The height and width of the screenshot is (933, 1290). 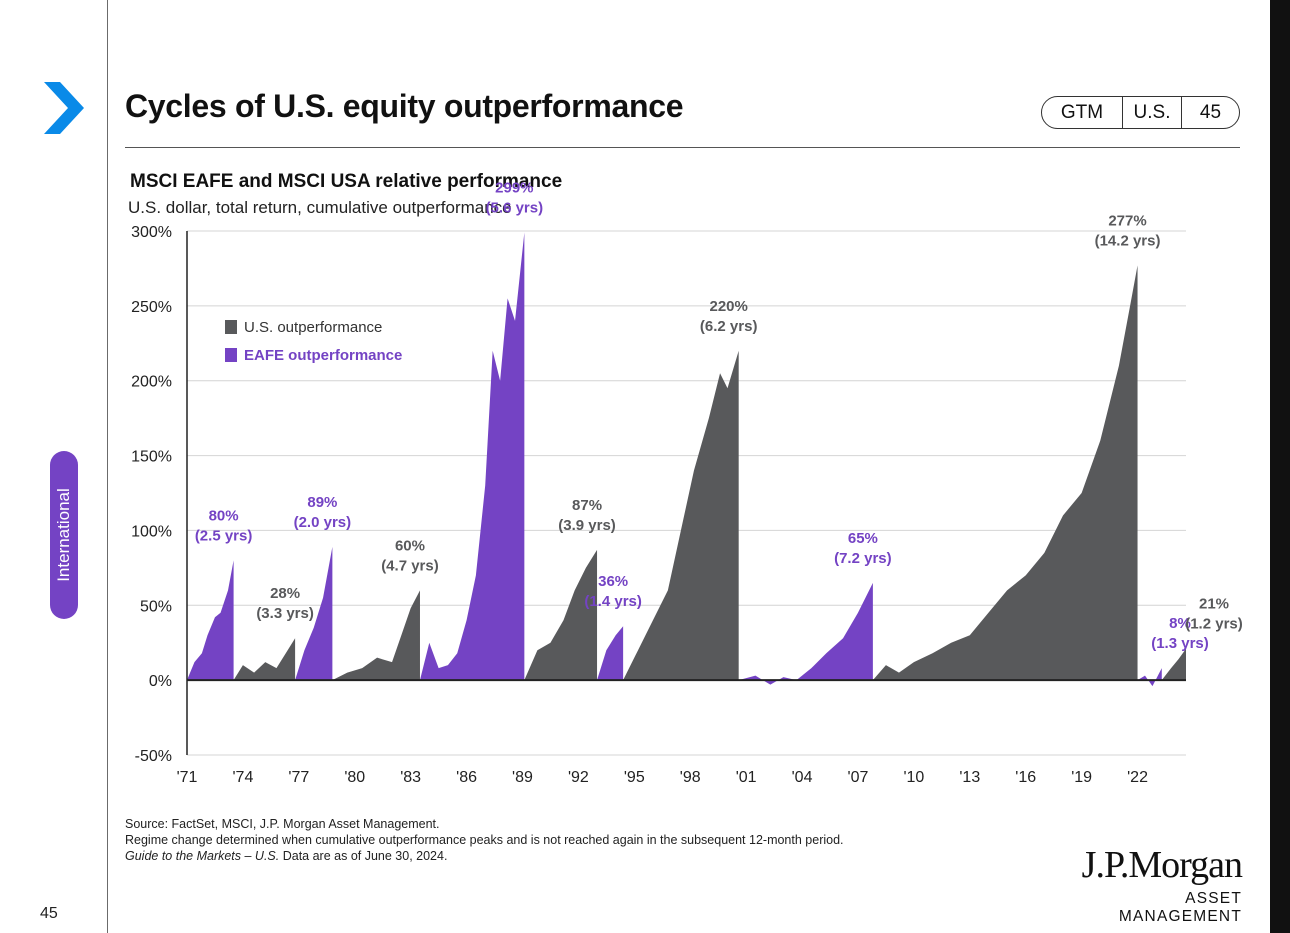 What do you see at coordinates (231, 355) in the screenshot?
I see `legend-swatch-eafe` at bounding box center [231, 355].